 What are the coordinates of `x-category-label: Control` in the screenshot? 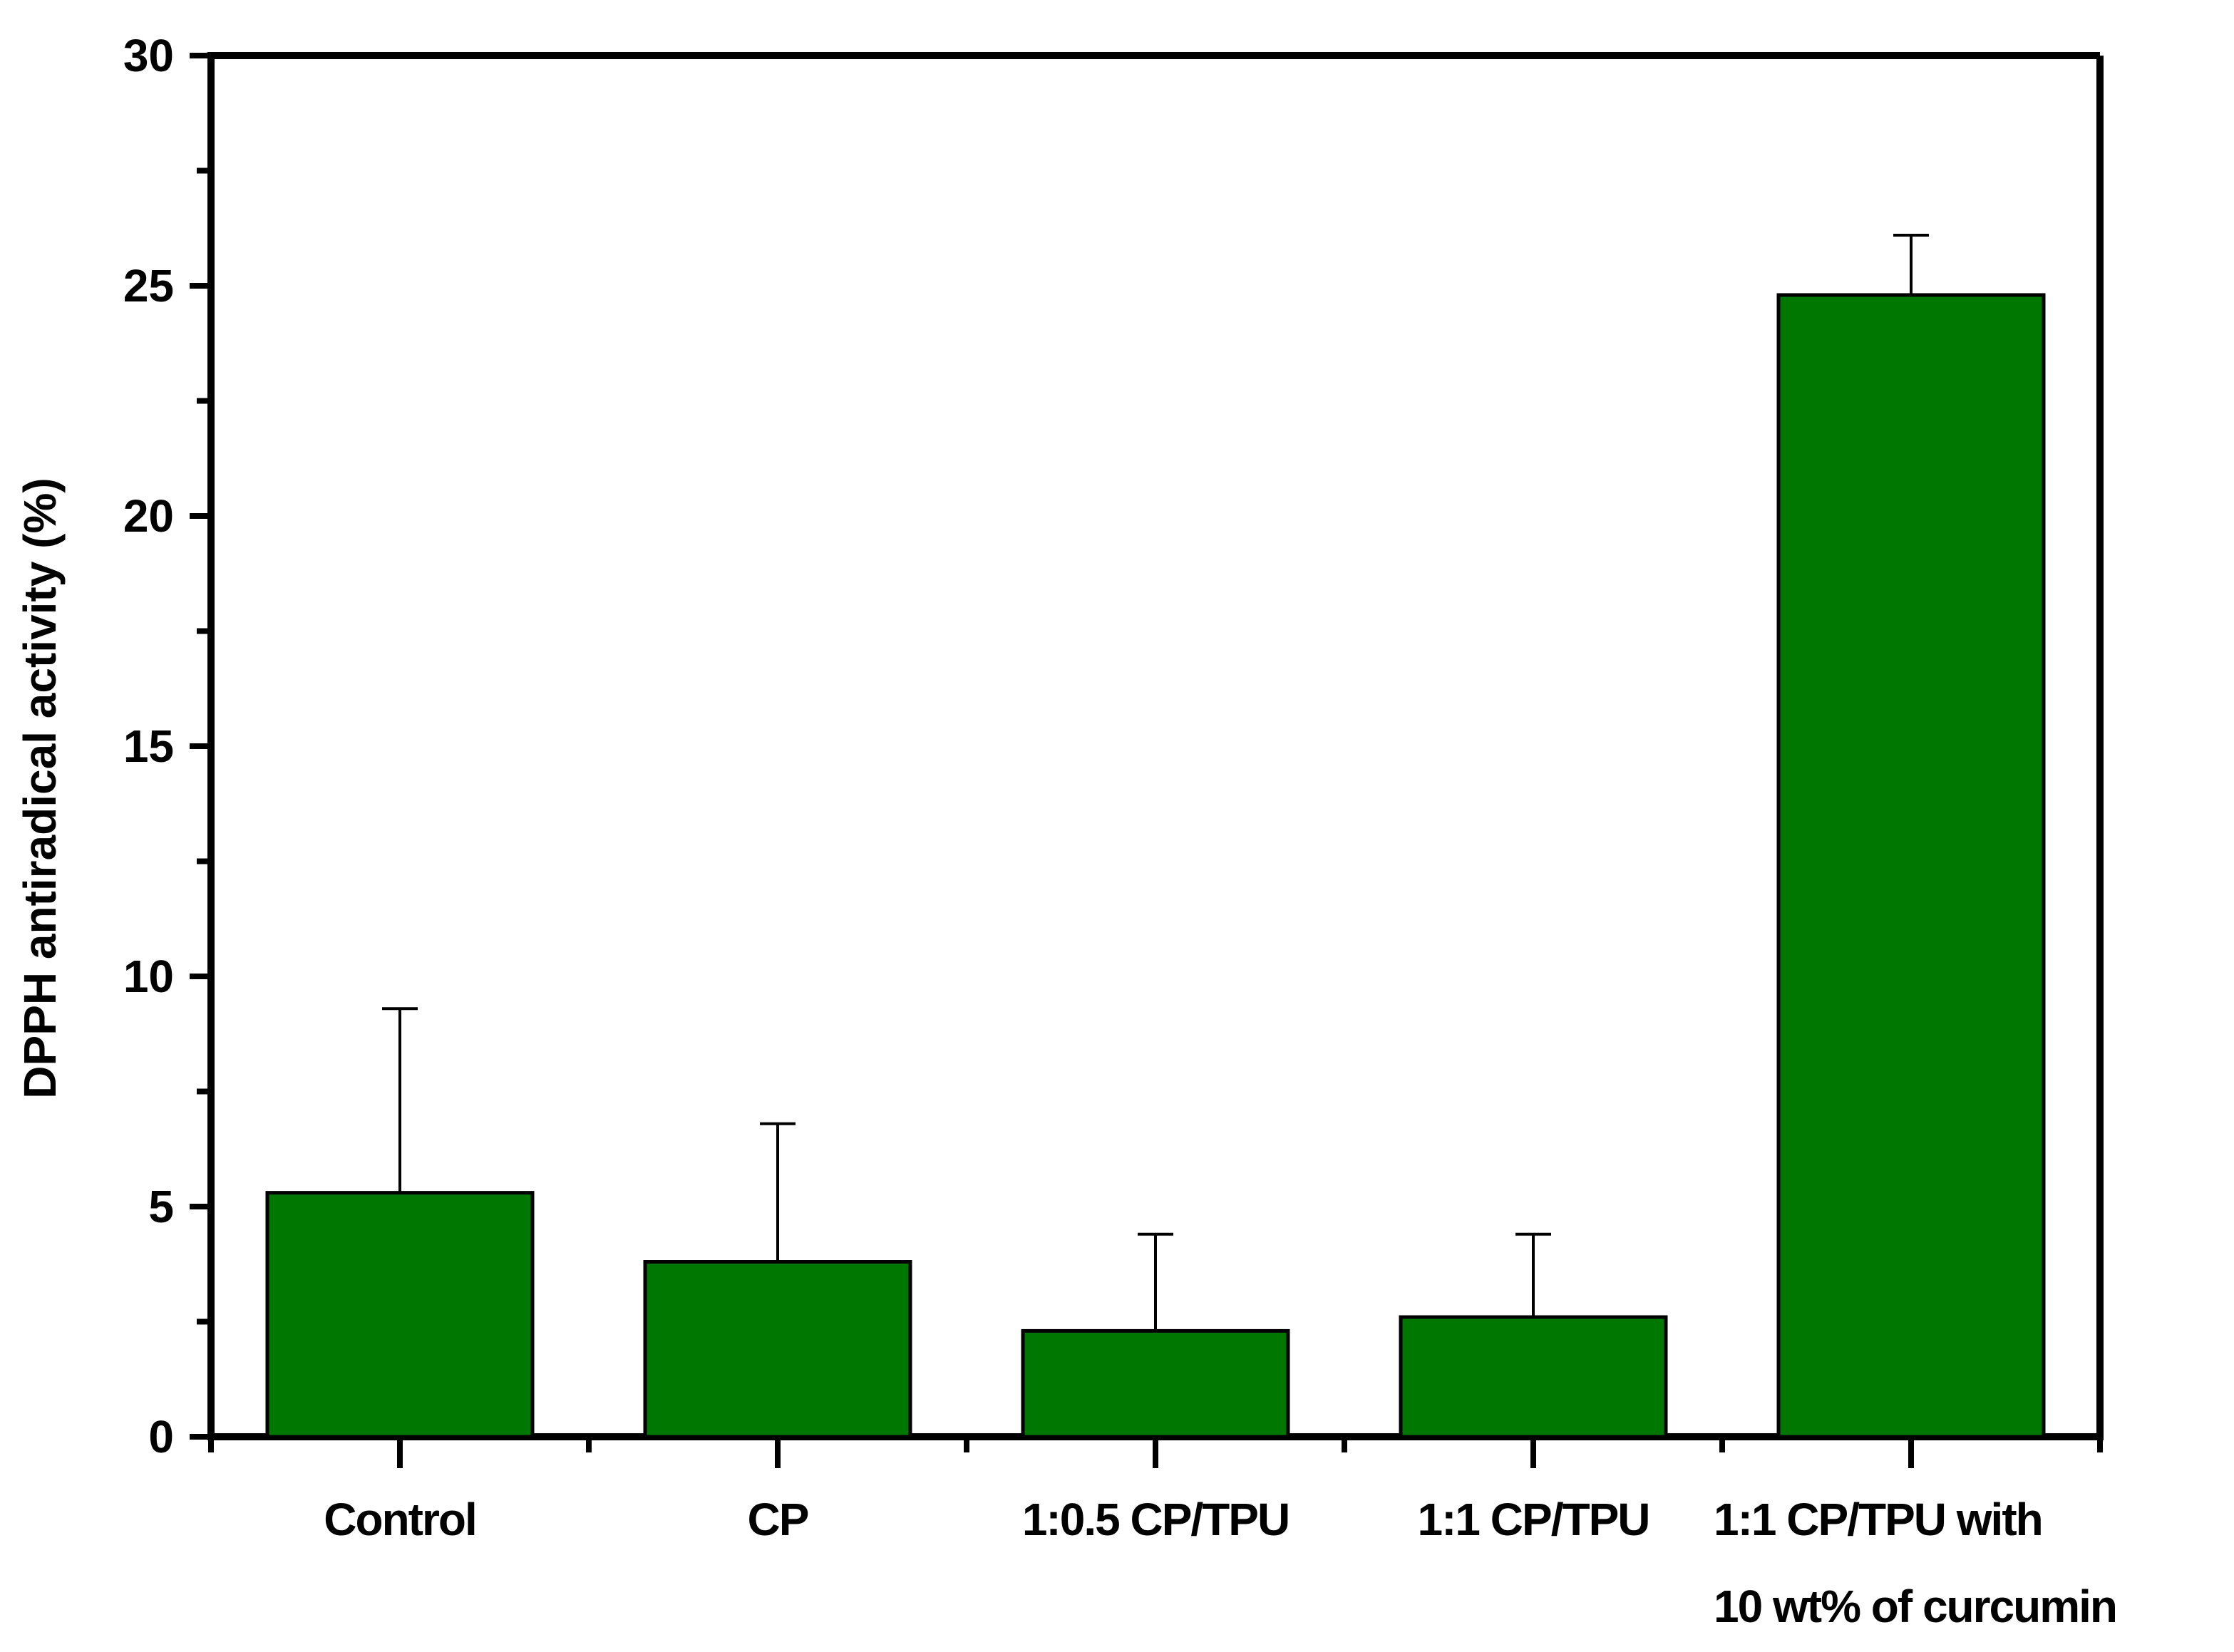 It's located at (400, 1519).